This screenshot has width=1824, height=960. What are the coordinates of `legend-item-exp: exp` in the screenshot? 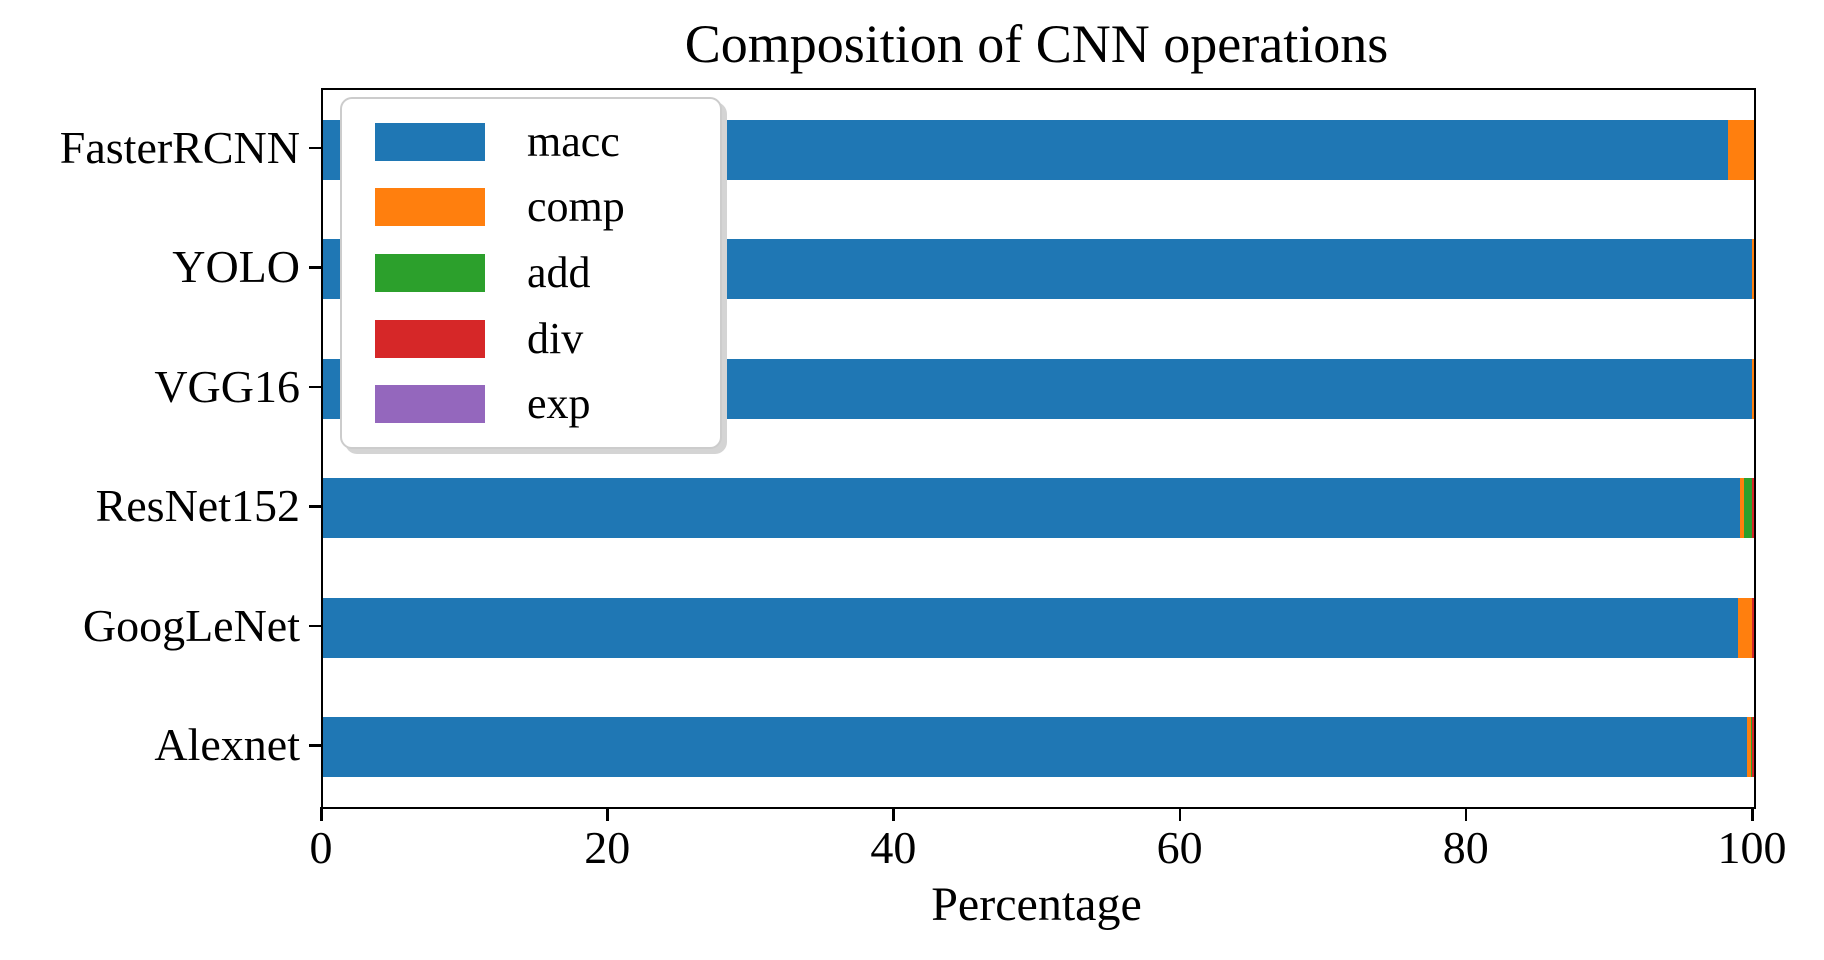 It's located at (547, 404).